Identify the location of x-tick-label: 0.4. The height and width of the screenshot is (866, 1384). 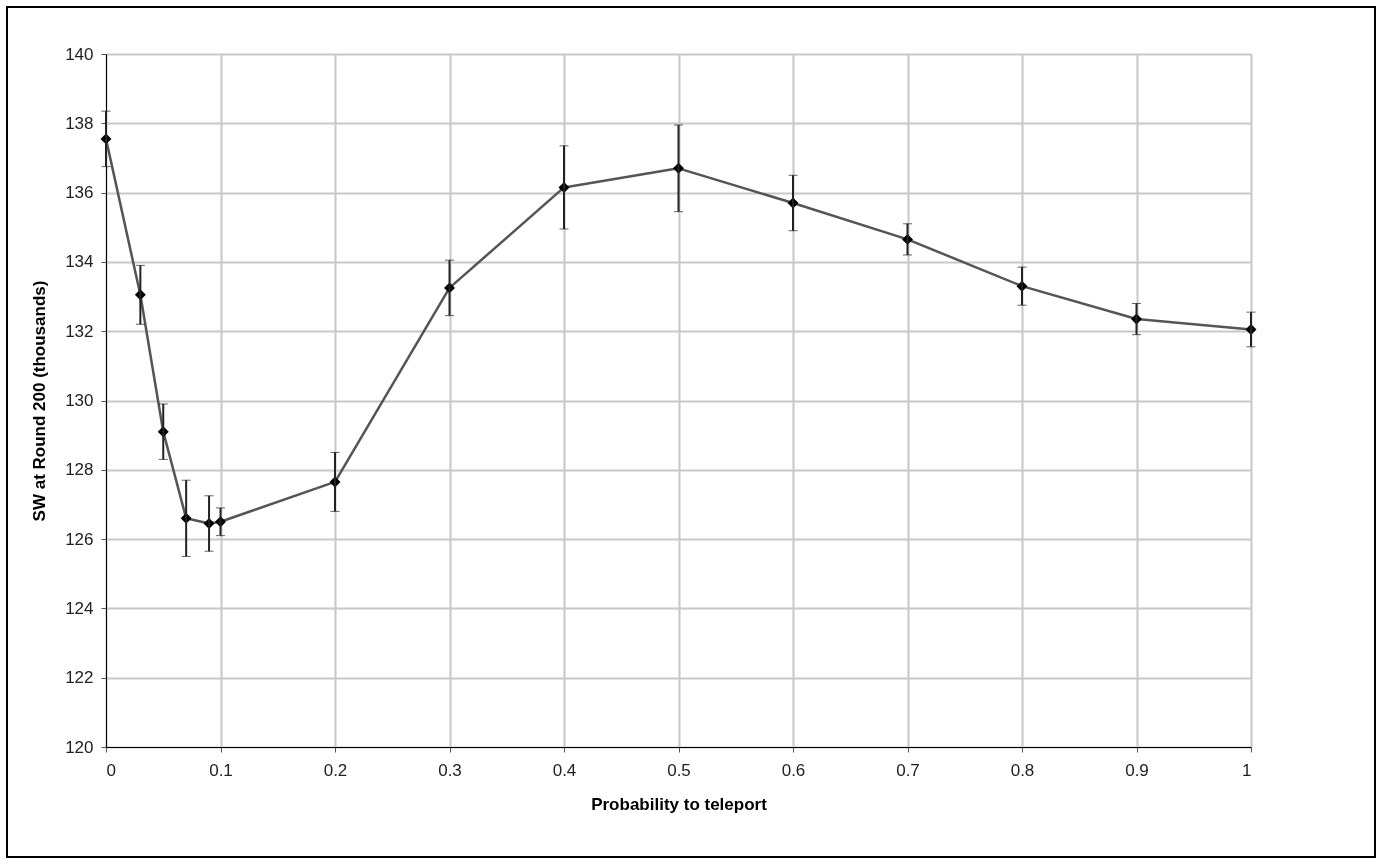
(564, 770).